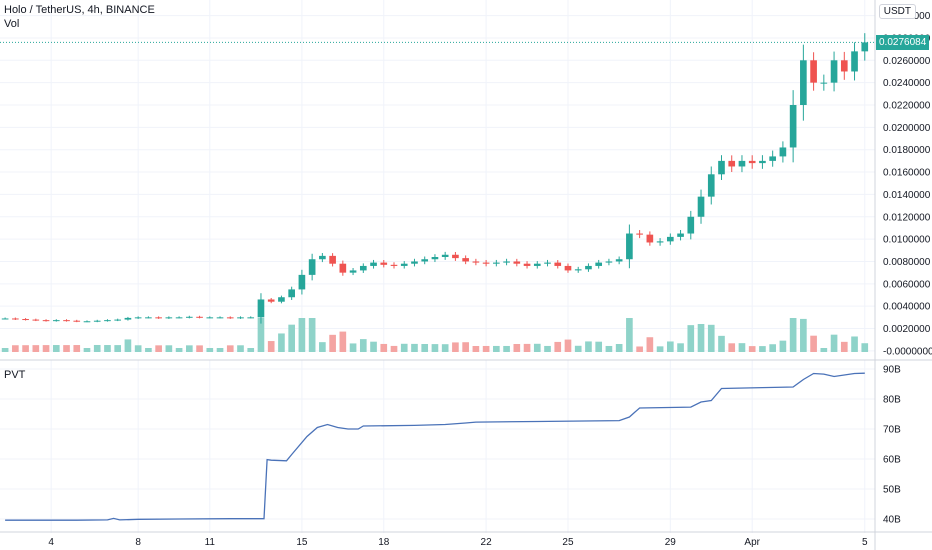 This screenshot has height=550, width=932. Describe the element at coordinates (907, 284) in the screenshot. I see `y-tick-label: 0.0060000` at that location.